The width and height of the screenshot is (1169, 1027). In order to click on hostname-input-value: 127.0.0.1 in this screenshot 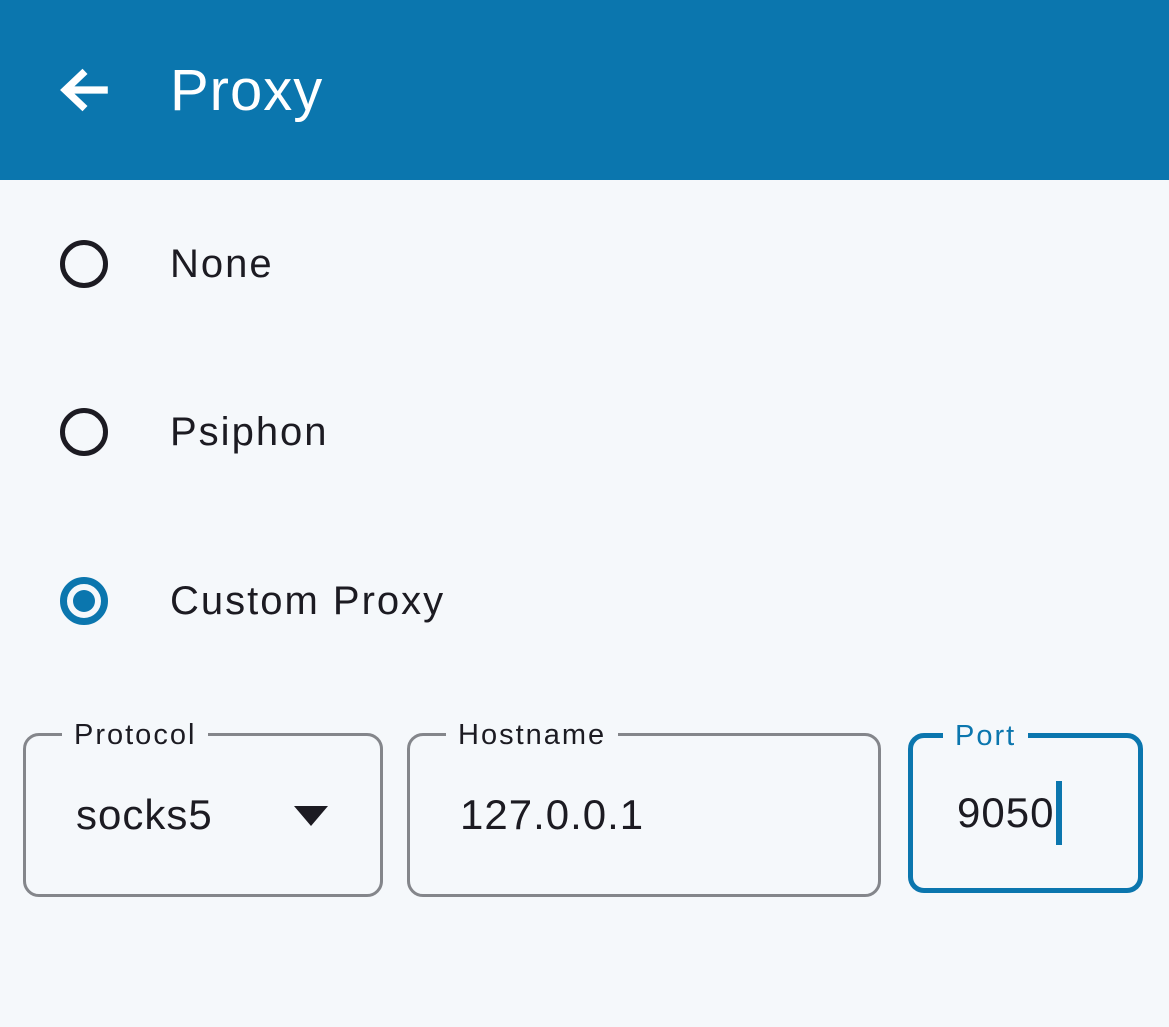, I will do `click(552, 814)`.